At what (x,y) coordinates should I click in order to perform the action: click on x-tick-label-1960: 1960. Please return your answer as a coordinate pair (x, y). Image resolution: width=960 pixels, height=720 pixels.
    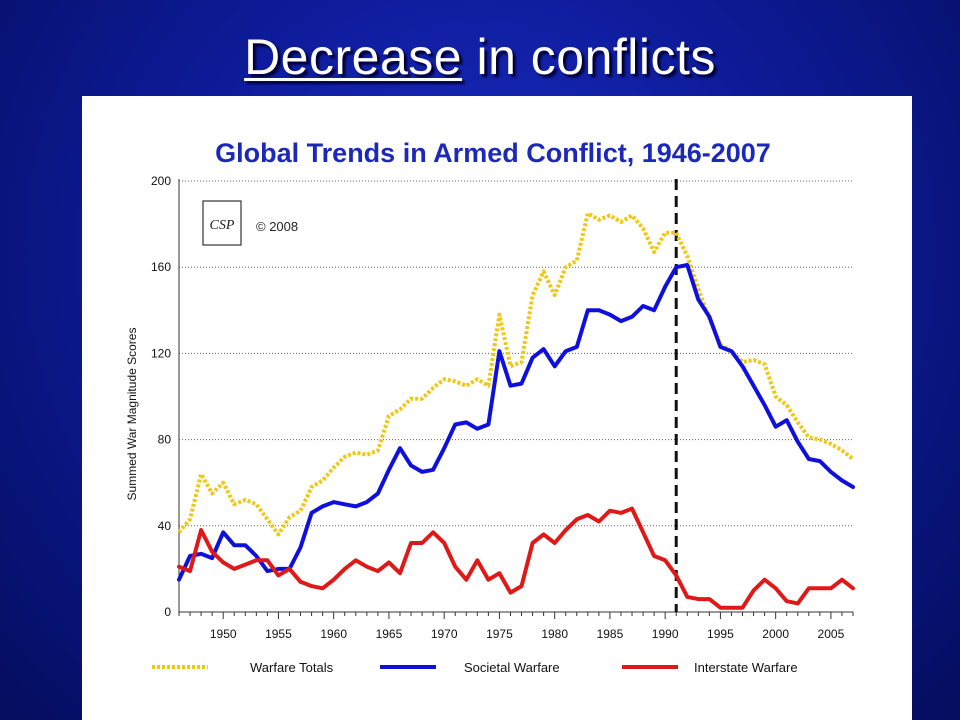
    Looking at the image, I should click on (333, 634).